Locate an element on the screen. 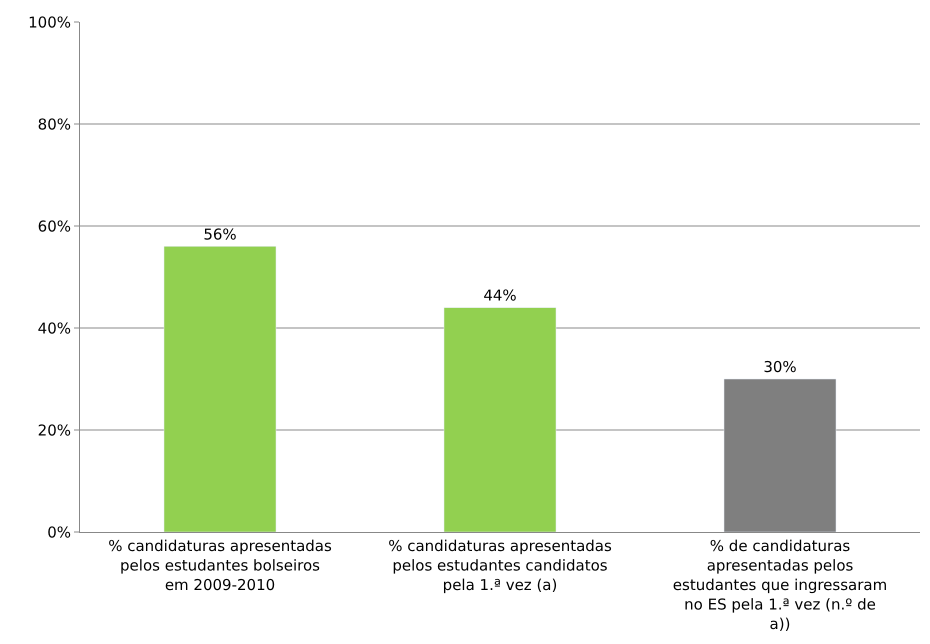 This screenshot has height=644, width=930. data-label: 56% is located at coordinates (220, 234).